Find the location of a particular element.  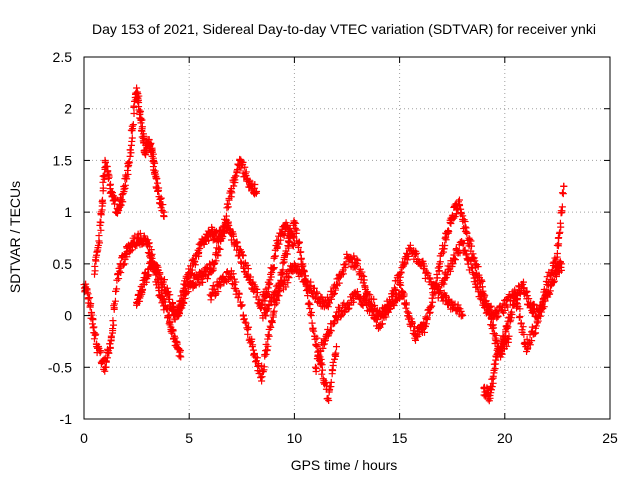

track-1-point is located at coordinates (174, 336).